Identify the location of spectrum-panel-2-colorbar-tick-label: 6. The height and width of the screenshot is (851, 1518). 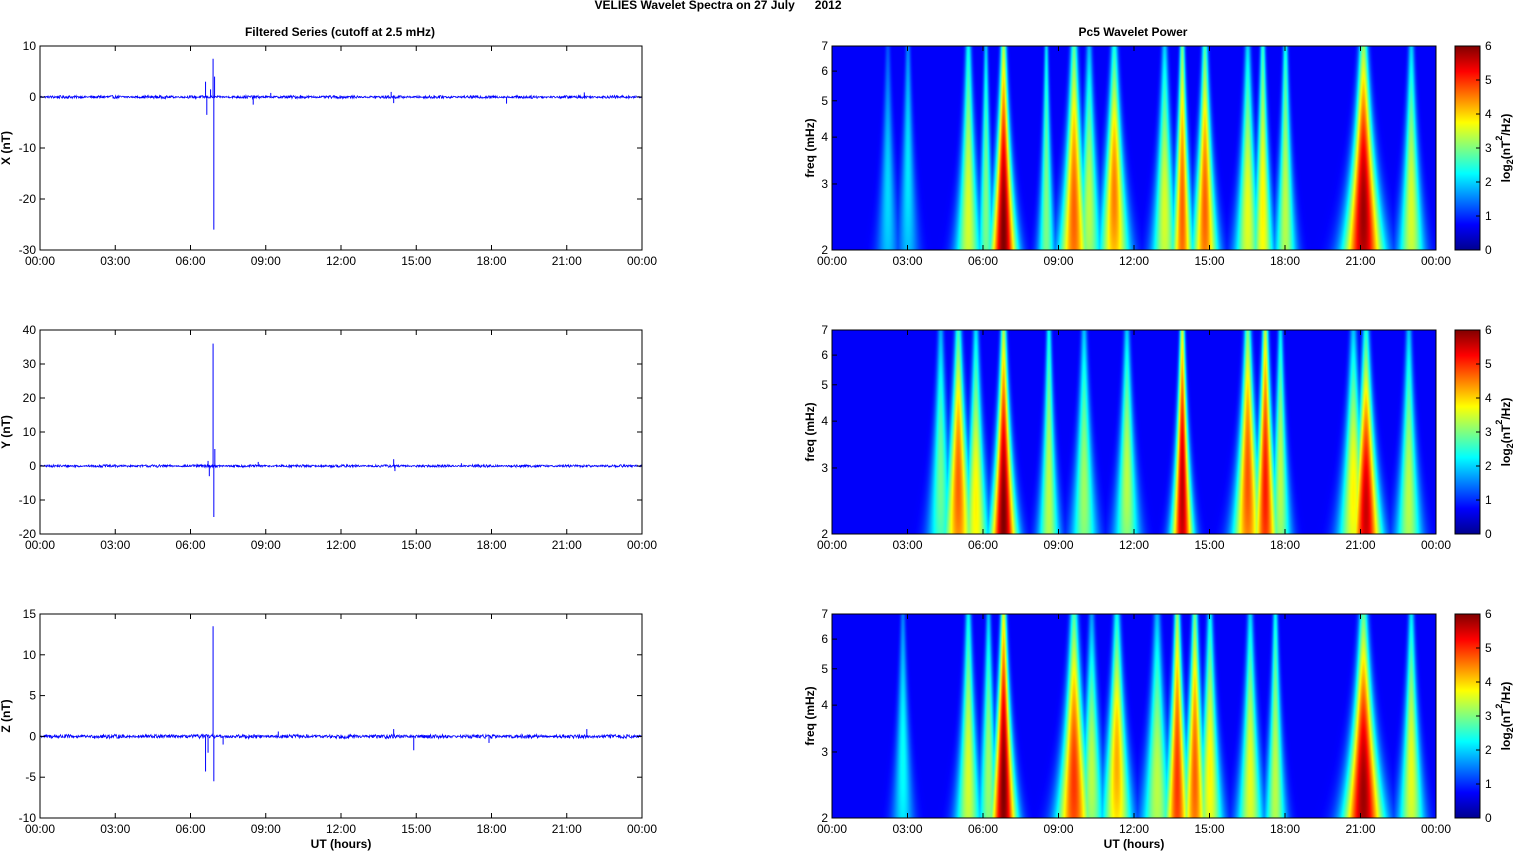
(1488, 330).